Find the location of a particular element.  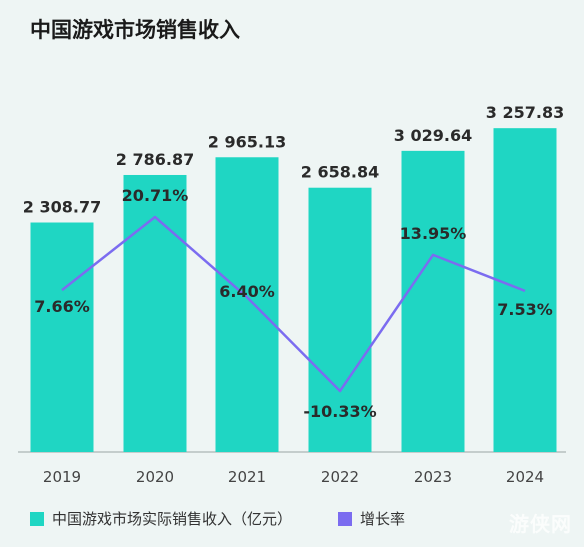

growth-label-2022: -10.33% is located at coordinates (339, 411).